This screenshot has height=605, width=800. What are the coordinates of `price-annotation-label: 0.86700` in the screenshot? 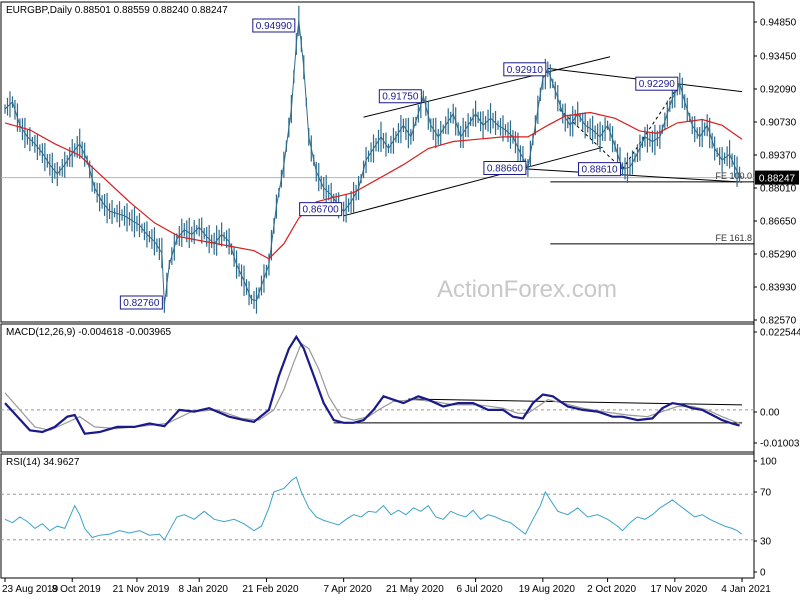 It's located at (321, 210).